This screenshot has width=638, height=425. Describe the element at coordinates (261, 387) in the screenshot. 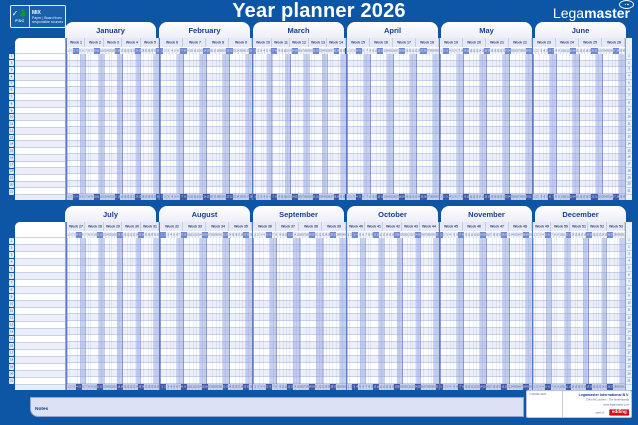

I see `day-date-cell: 3` at that location.